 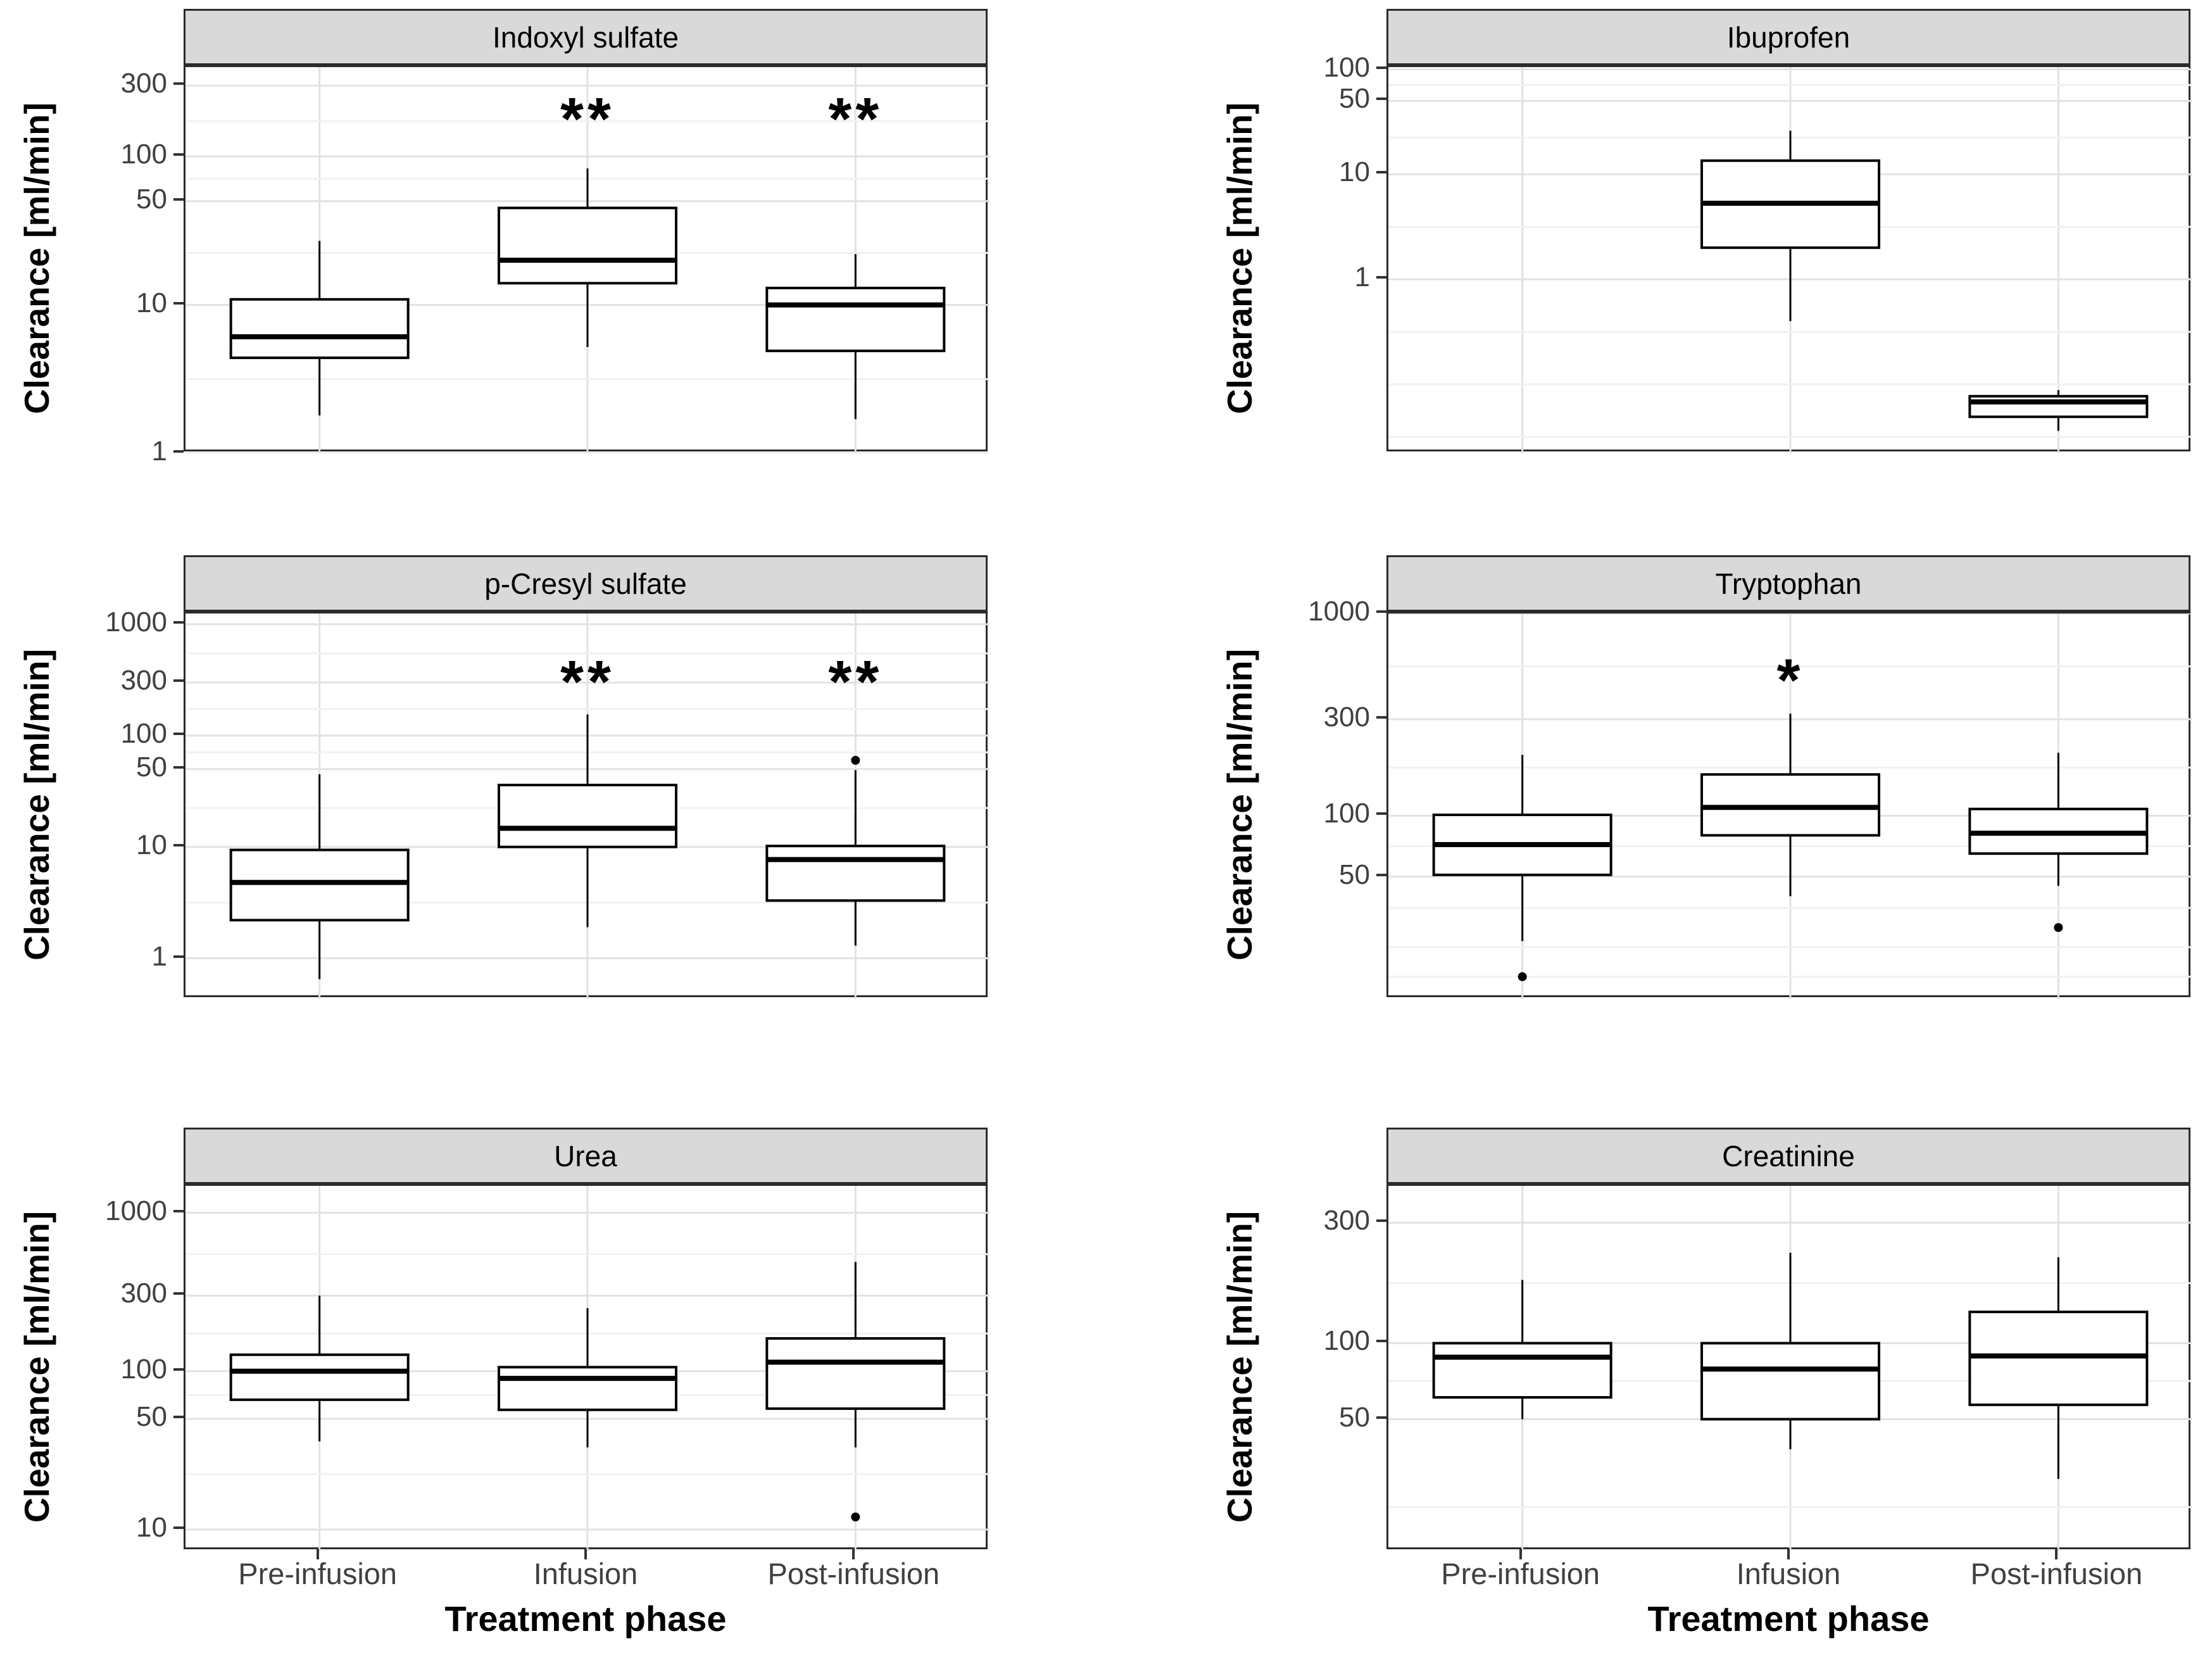 I want to click on panel-plot-area: *, so click(x=1789, y=805).